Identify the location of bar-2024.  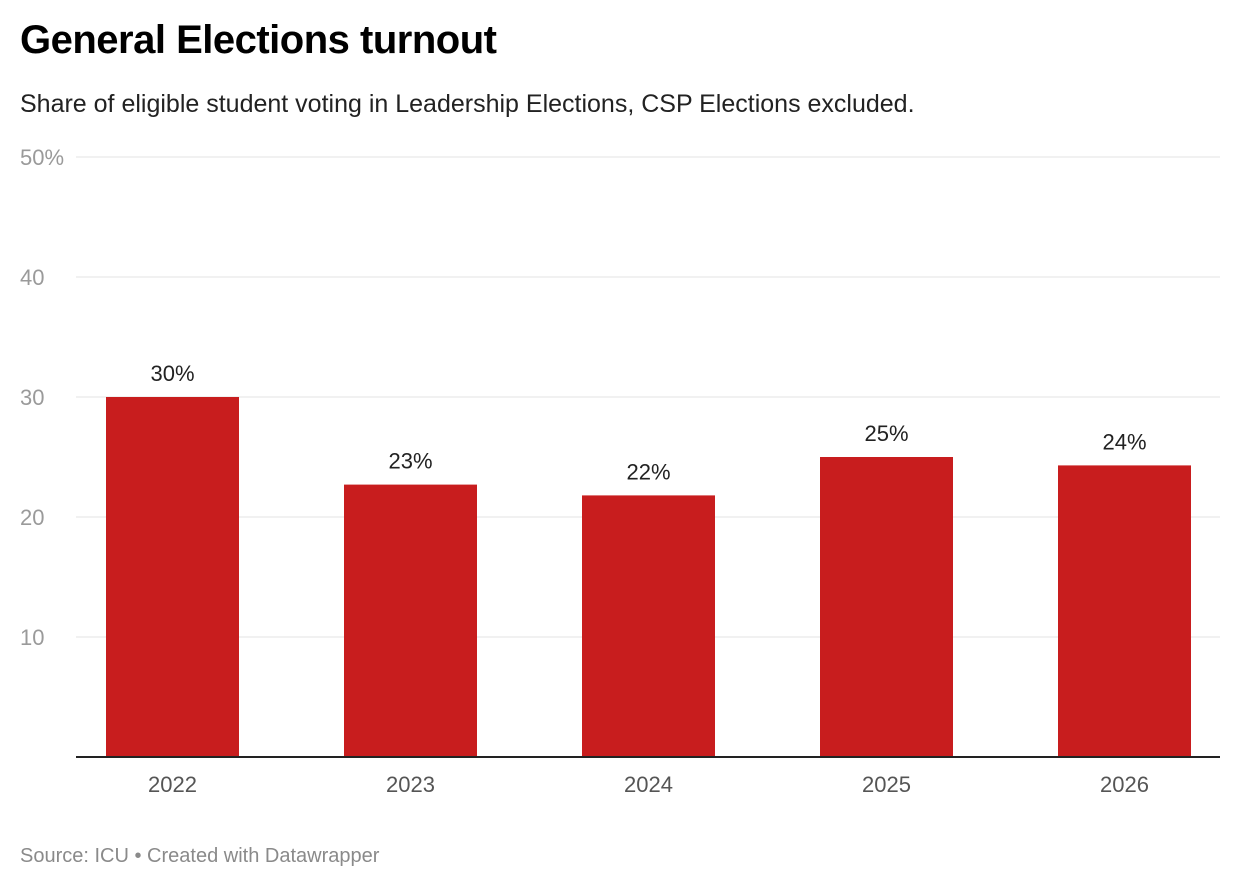
(648, 626).